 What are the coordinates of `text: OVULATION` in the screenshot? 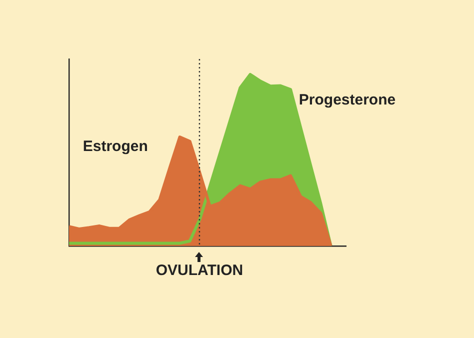 It's located at (200, 271).